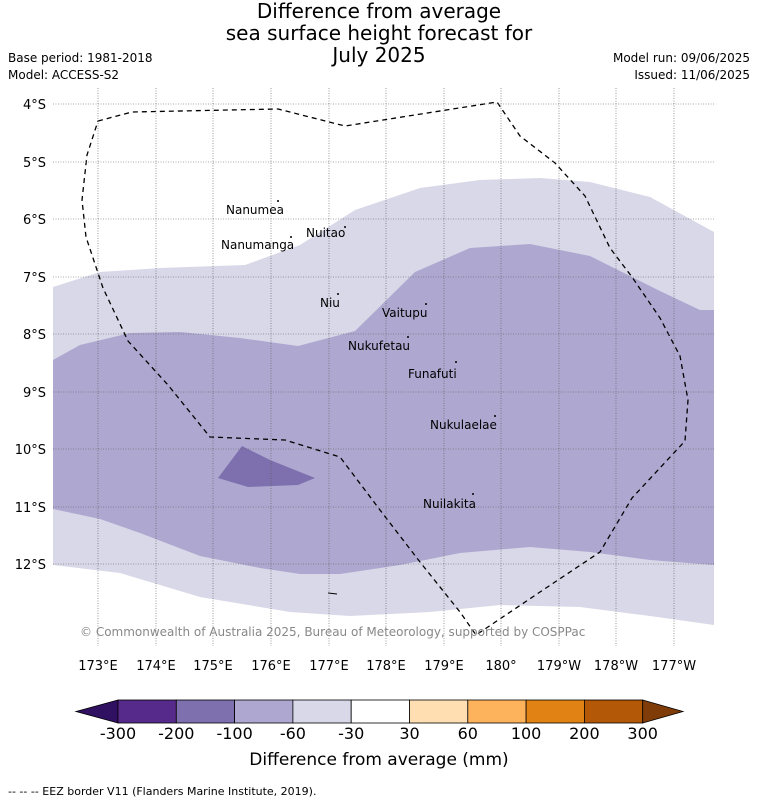  Describe the element at coordinates (386, 666) in the screenshot. I see `lon-tick-label: 178°E` at that location.